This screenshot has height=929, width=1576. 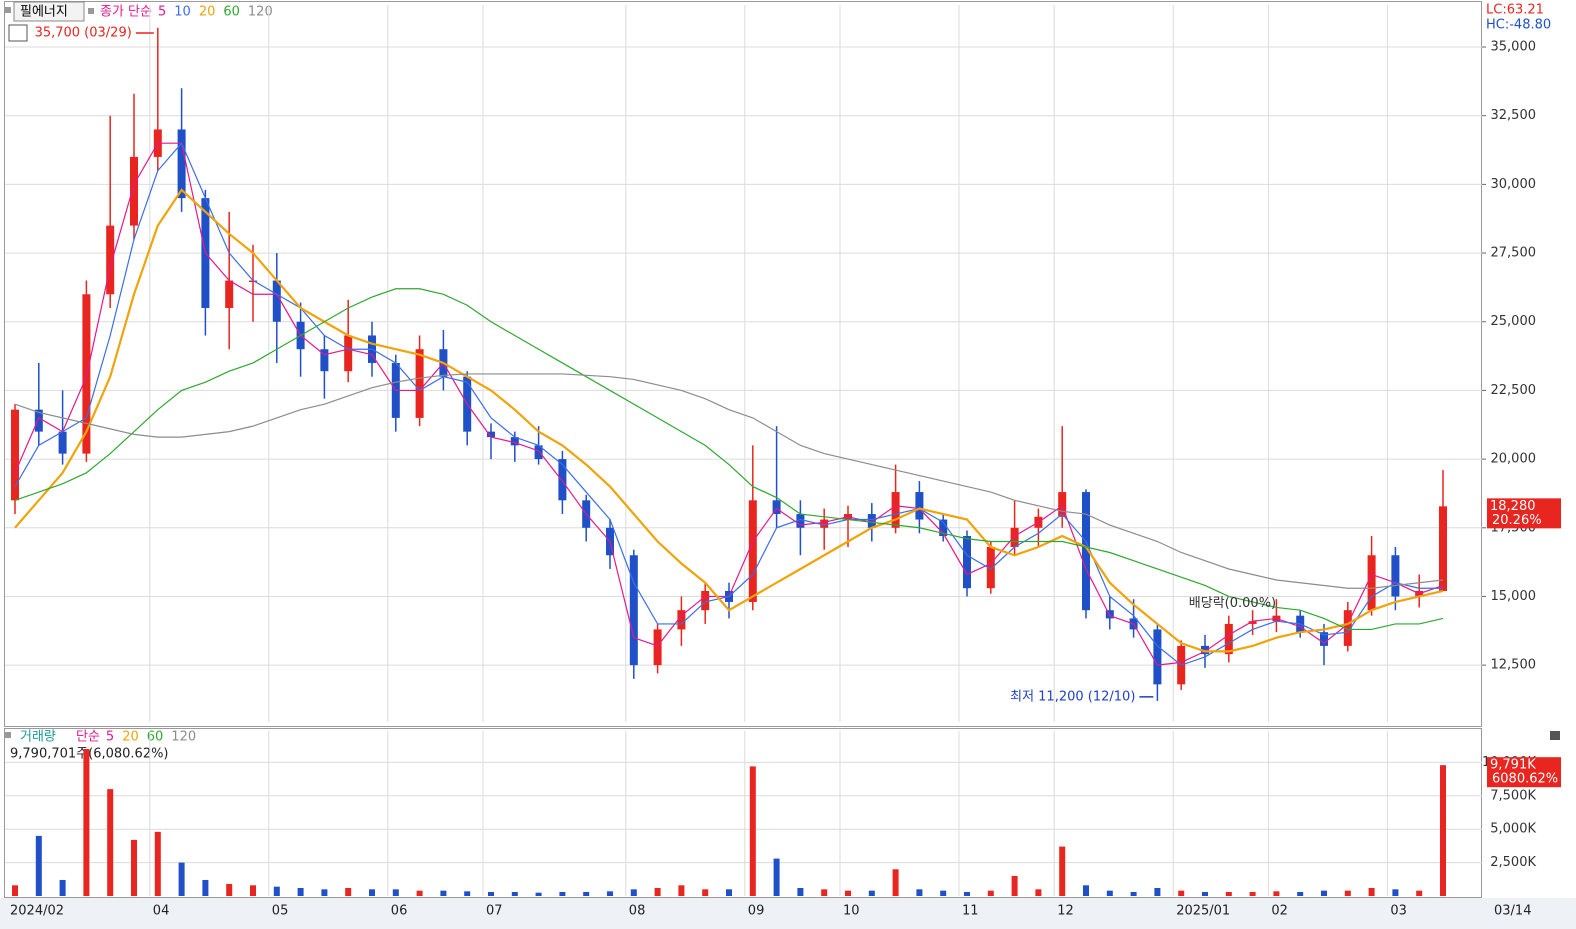 What do you see at coordinates (8, 735) in the screenshot?
I see `volume-legend-icon` at bounding box center [8, 735].